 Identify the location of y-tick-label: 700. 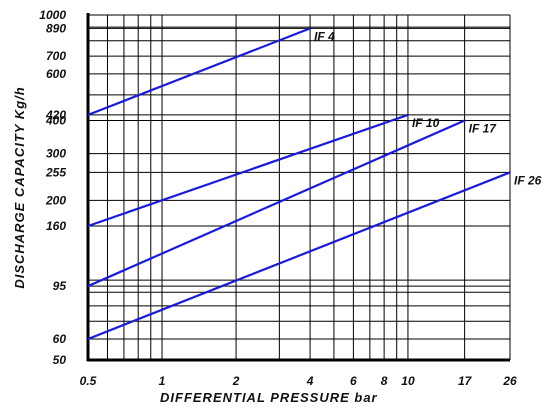
(56, 56).